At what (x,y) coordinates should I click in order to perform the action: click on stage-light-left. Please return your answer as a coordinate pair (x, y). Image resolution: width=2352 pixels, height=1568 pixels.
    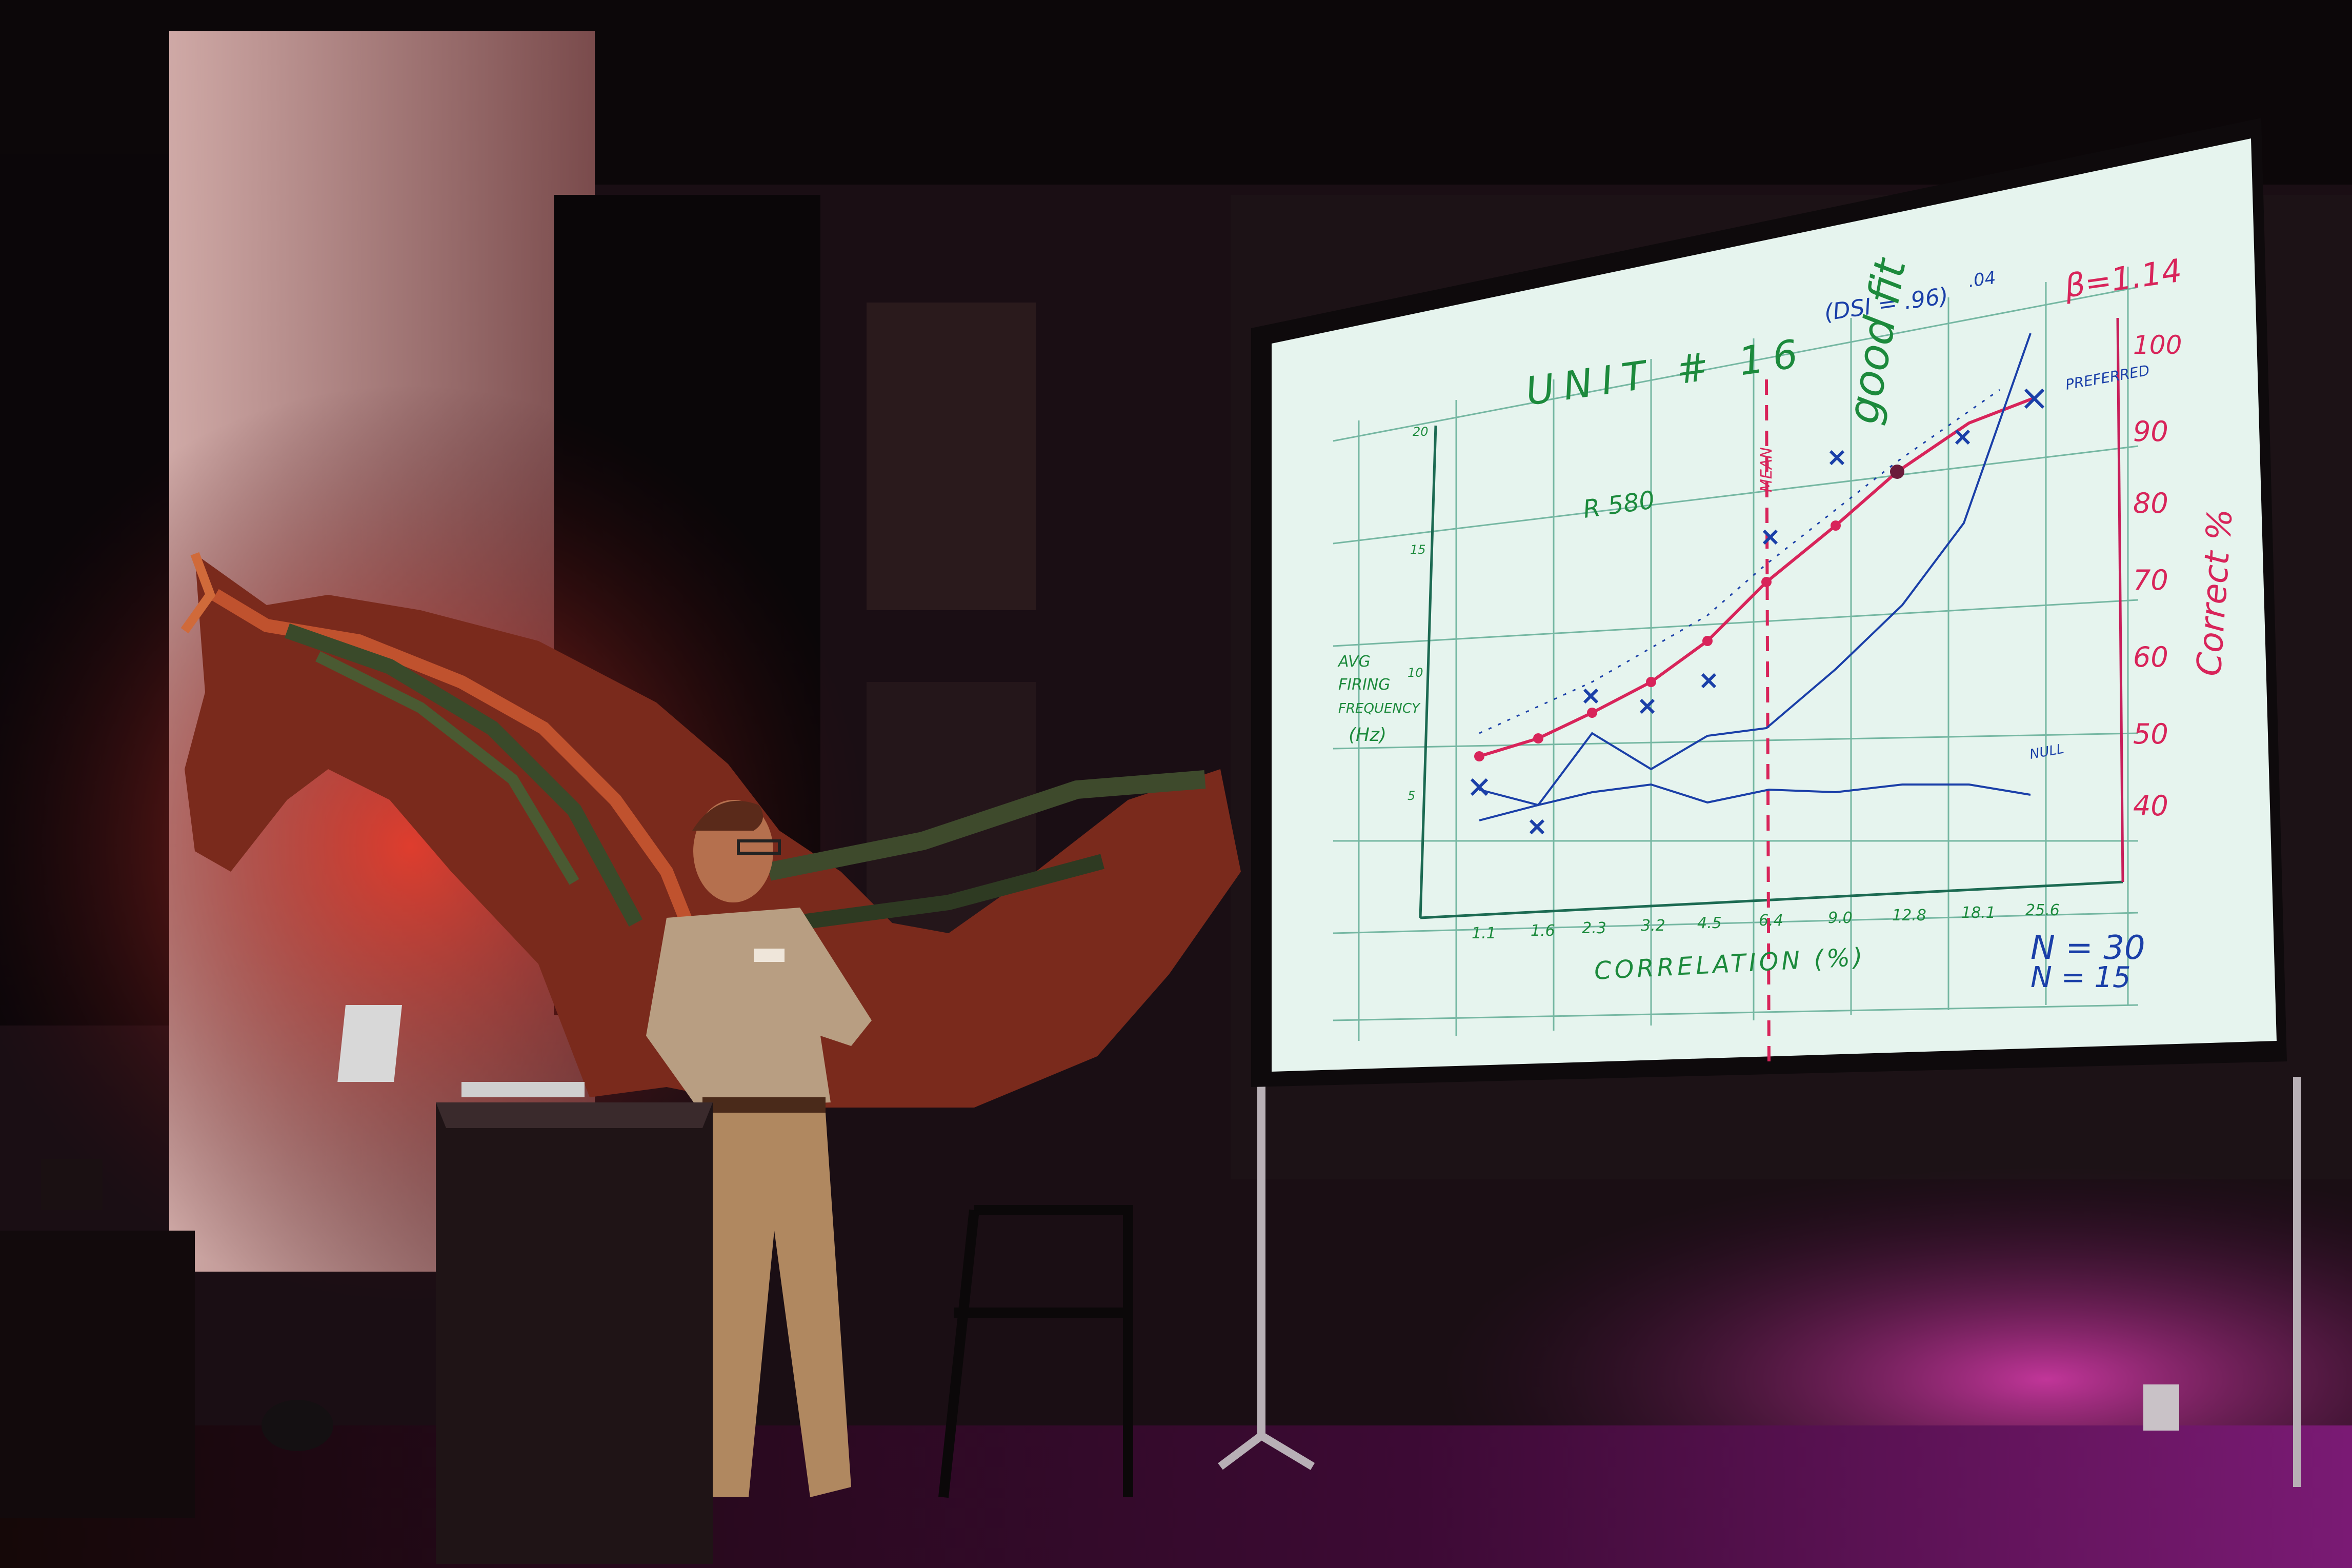
    Looking at the image, I should click on (97, 1338).